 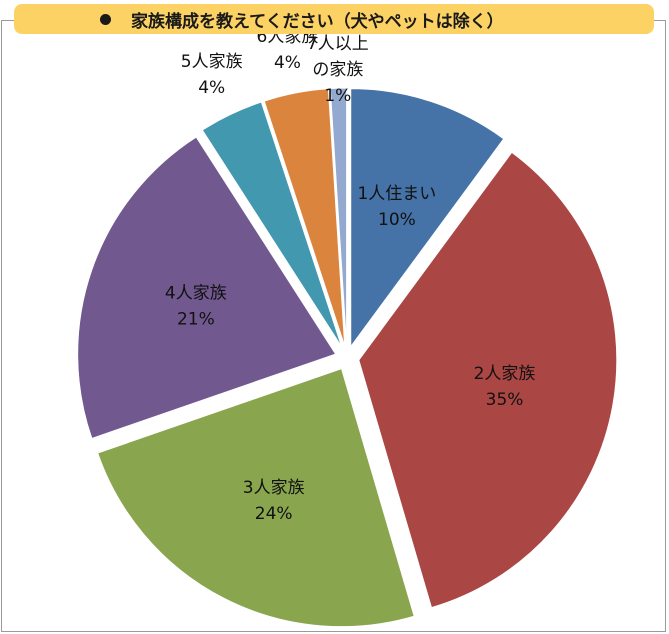 I want to click on title-bar: 家族構成を教えてください（犬やペットは除く）, so click(x=334, y=19).